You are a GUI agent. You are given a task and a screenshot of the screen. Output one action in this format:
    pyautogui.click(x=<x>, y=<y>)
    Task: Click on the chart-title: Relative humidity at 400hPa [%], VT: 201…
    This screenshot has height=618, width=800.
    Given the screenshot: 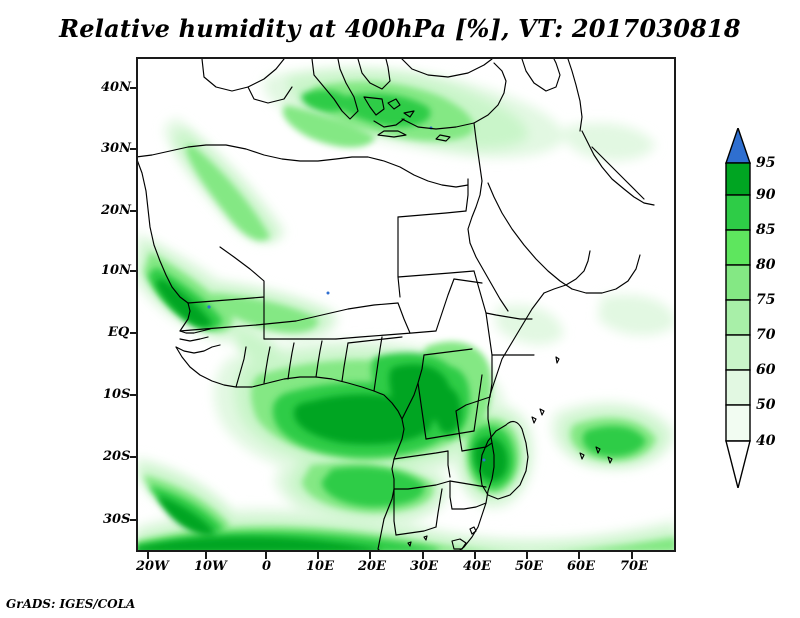 What is the action you would take?
    pyautogui.click(x=400, y=28)
    